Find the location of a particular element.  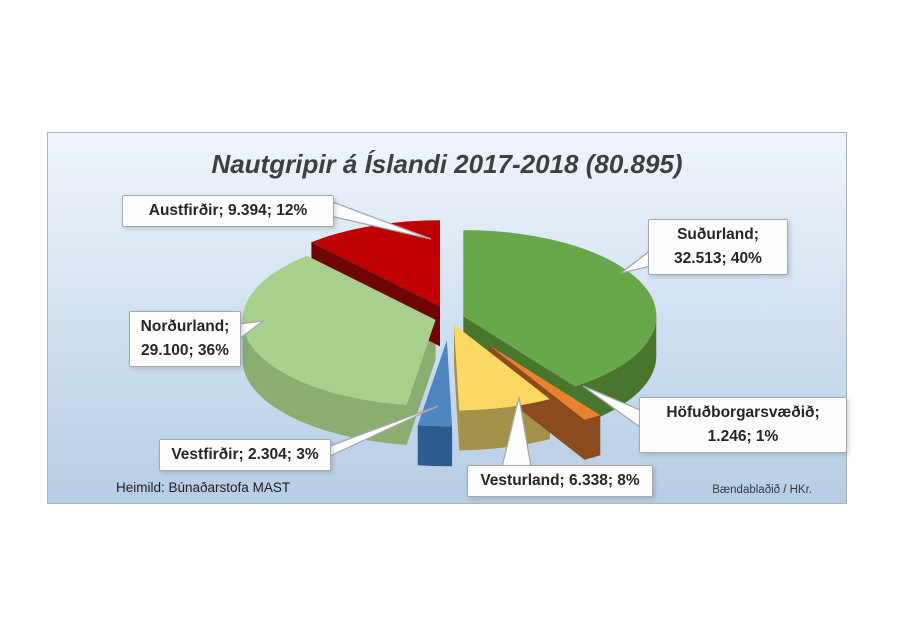

callout-line: 1.246; 1% is located at coordinates (743, 436).